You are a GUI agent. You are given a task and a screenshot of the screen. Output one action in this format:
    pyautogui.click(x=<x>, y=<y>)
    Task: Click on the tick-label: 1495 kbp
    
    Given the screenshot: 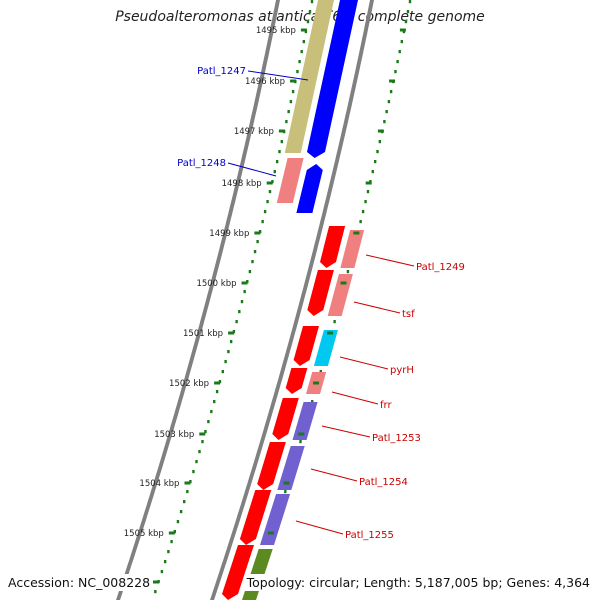 What is the action you would take?
    pyautogui.click(x=276, y=31)
    